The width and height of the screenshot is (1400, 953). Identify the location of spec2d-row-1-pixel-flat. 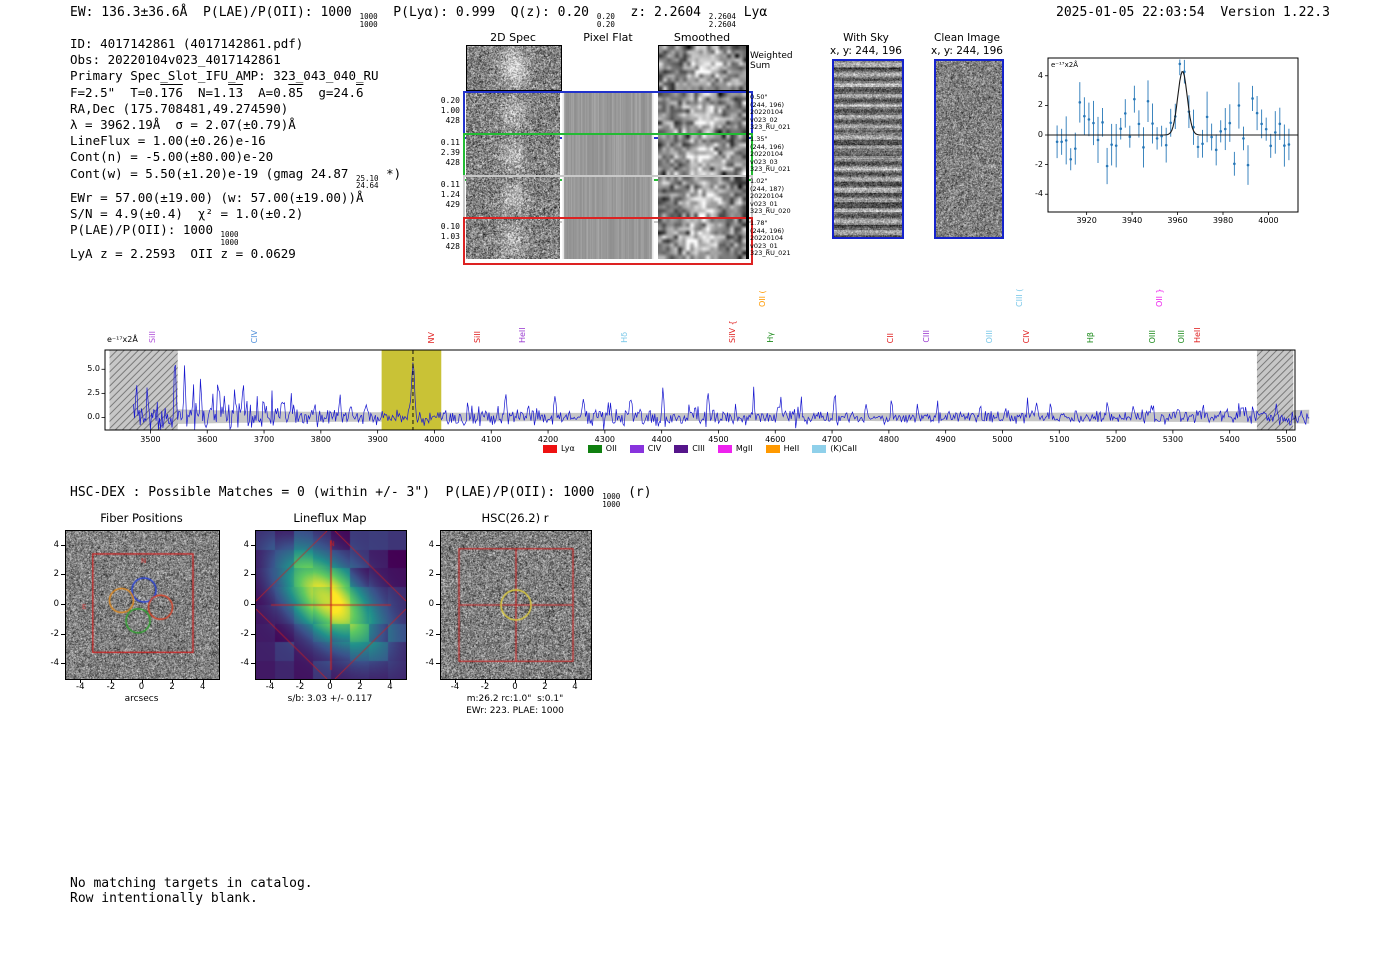
(608, 113).